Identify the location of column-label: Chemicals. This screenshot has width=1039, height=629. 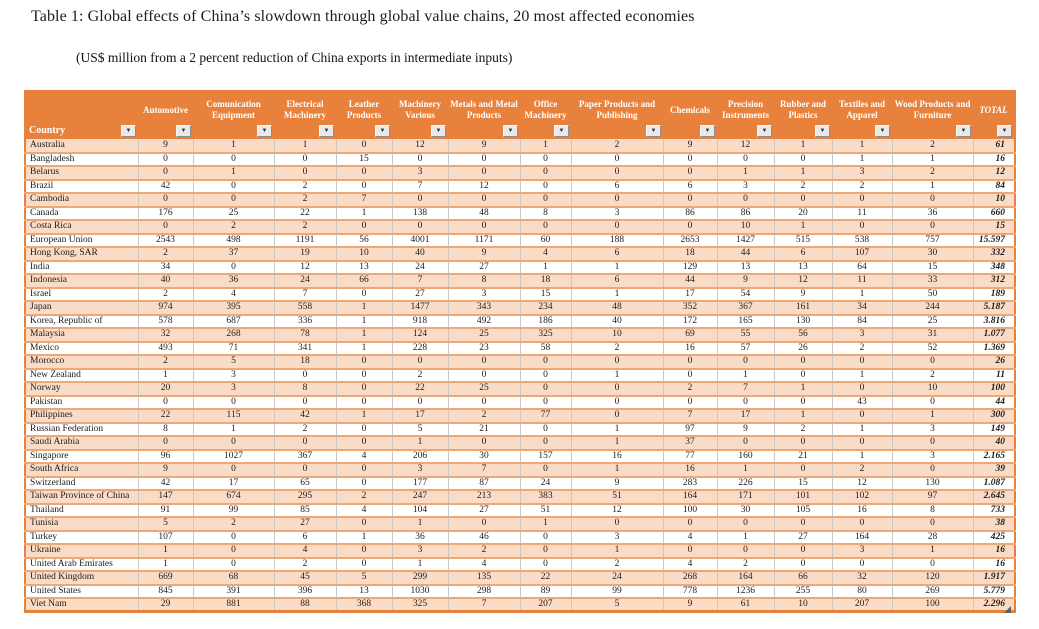
(690, 109).